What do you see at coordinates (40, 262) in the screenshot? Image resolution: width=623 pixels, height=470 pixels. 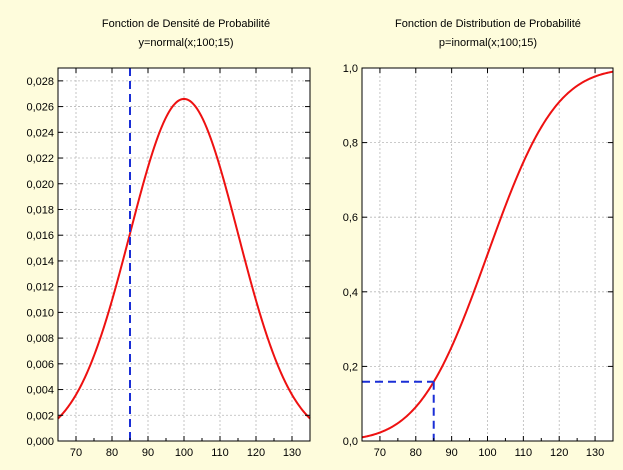 I see `y-tick-label: 0,014` at bounding box center [40, 262].